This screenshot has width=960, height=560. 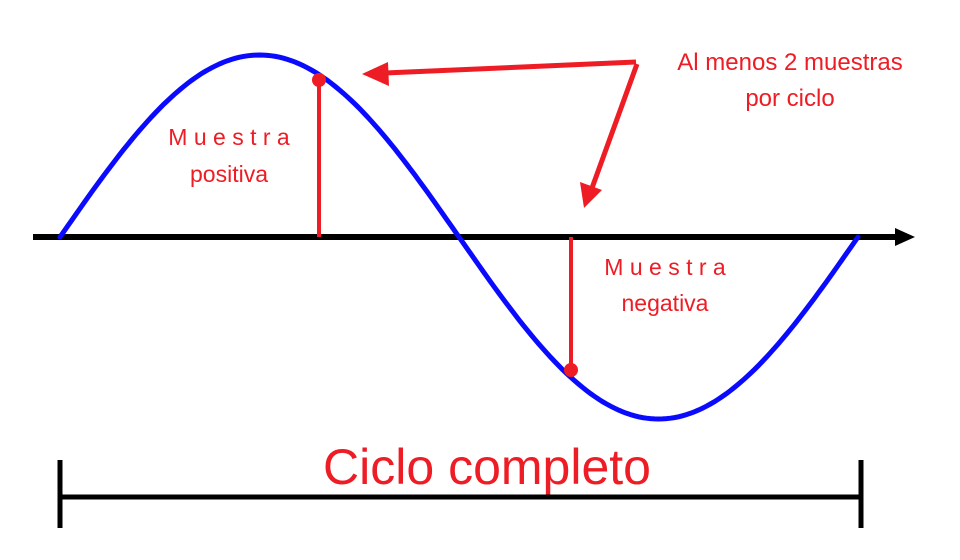 What do you see at coordinates (229, 174) in the screenshot?
I see `positive-sample-label-line-2: positiva` at bounding box center [229, 174].